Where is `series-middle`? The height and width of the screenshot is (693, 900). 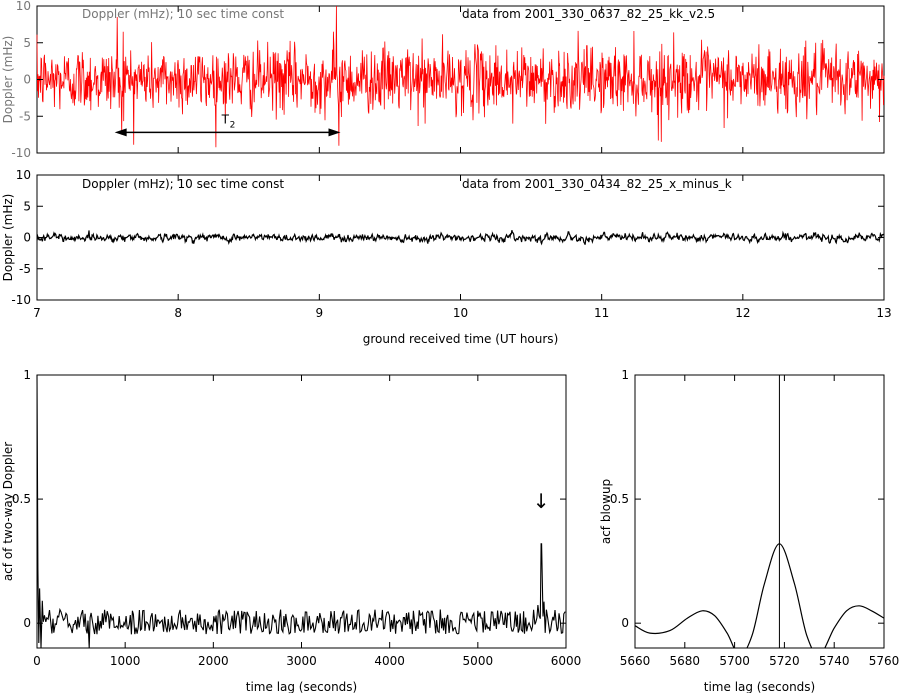 series-middle is located at coordinates (460, 238).